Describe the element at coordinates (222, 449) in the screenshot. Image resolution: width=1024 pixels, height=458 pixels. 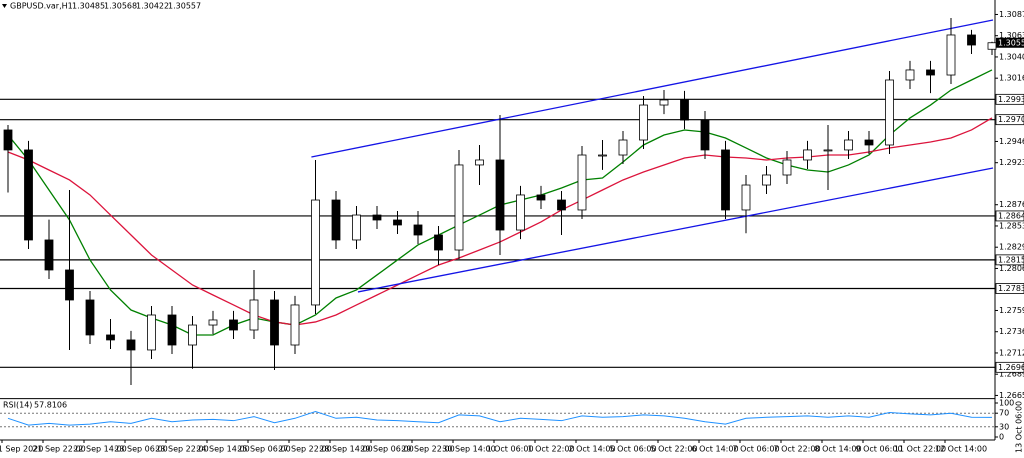
I see `x-tick-label: 24 Sep 14:00` at that location.